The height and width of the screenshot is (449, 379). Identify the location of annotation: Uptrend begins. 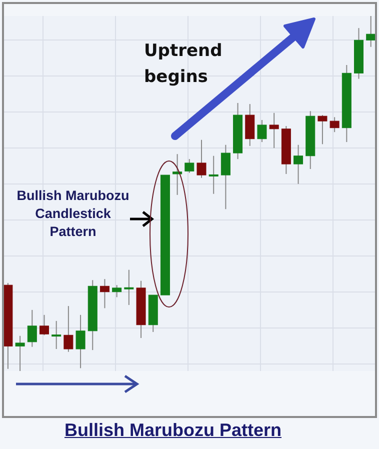
(184, 64).